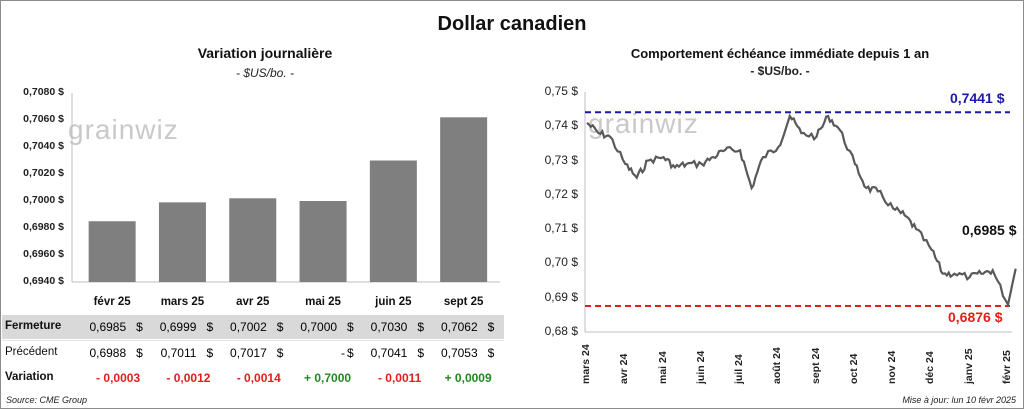  I want to click on left-y-tick: 0,7000 $, so click(43, 200).